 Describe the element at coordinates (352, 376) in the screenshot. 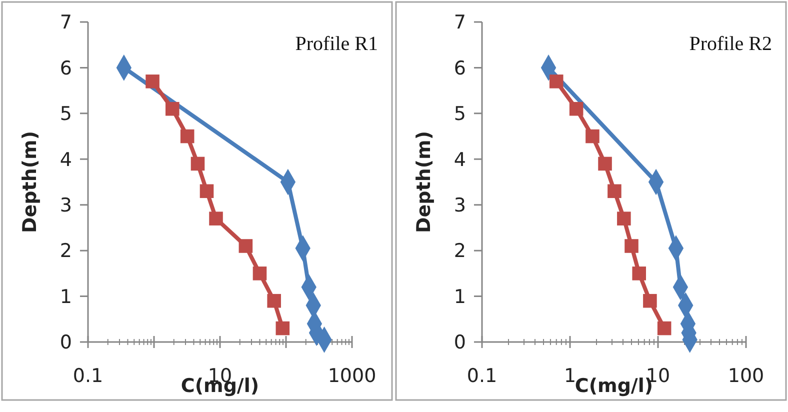

I see `x-tick-label: 1000` at that location.